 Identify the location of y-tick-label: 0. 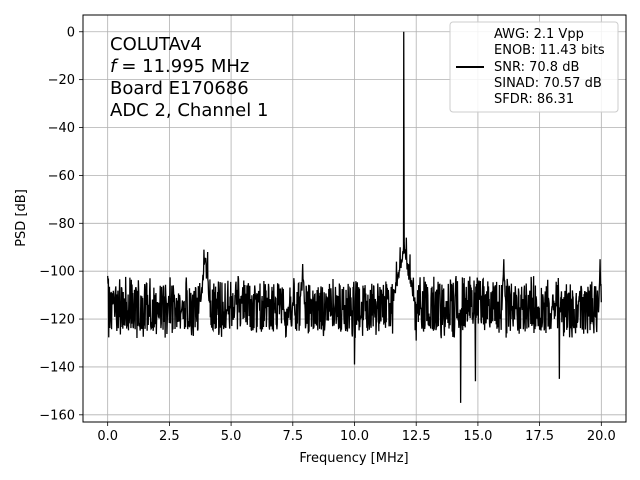
(71, 32).